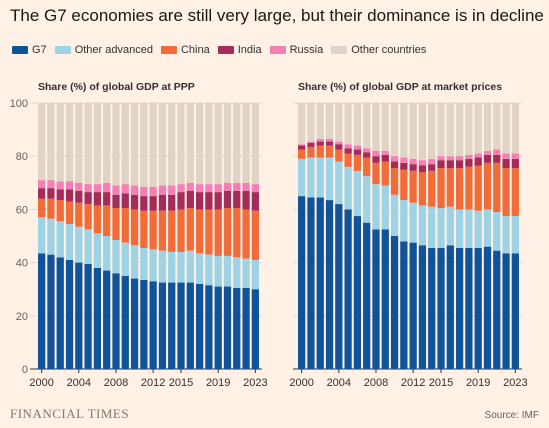 This screenshot has width=549, height=428. What do you see at coordinates (329, 151) in the screenshot?
I see `bar-china-2003` at bounding box center [329, 151].